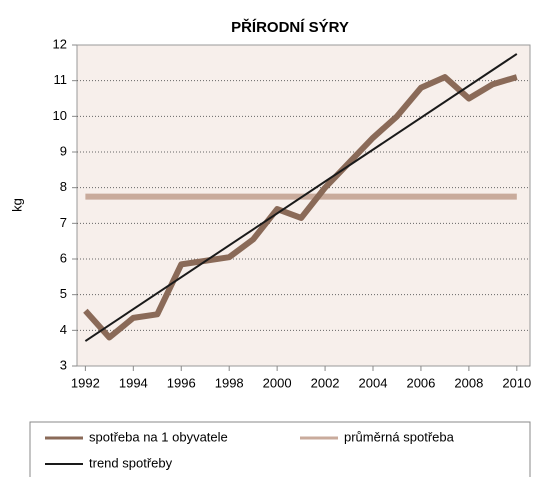  I want to click on y-tick-label: 4, so click(63, 329).